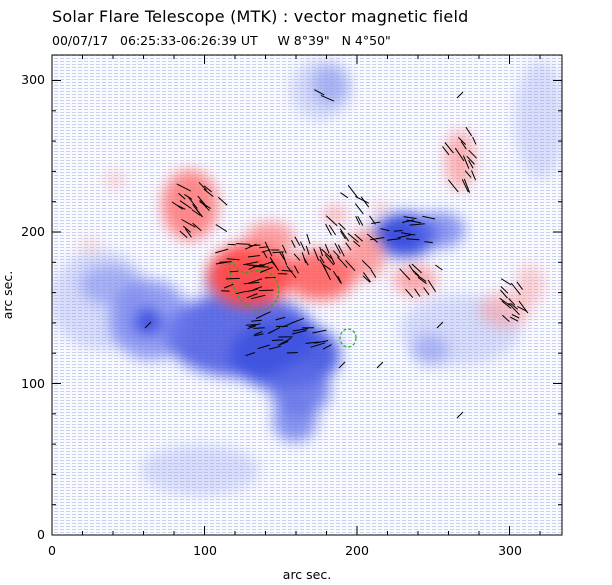 The height and width of the screenshot is (585, 612). I want to click on x-tick-label: 200, so click(357, 550).